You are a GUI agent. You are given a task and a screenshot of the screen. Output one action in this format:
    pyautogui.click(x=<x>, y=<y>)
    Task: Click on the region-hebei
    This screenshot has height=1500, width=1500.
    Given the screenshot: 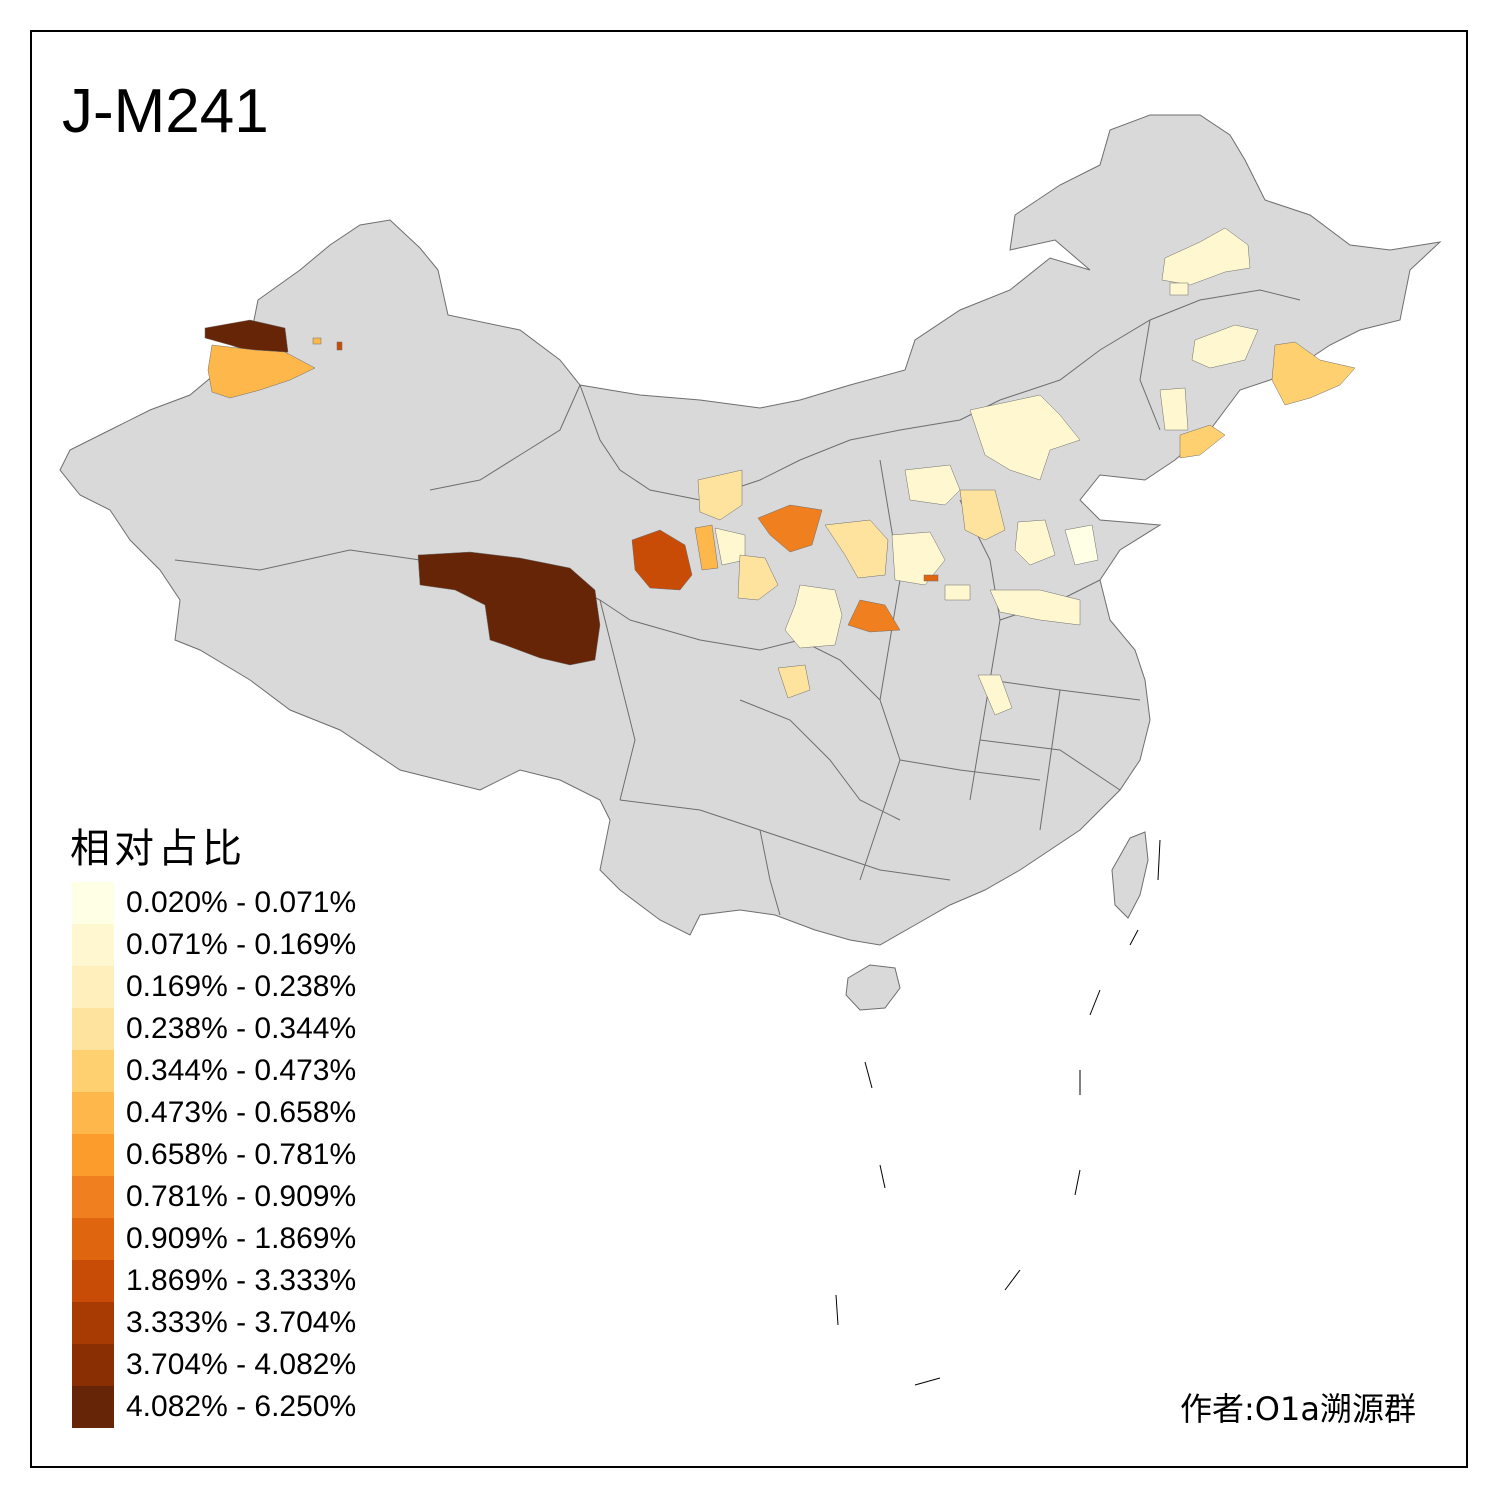 What is the action you would take?
    pyautogui.click(x=1025, y=437)
    